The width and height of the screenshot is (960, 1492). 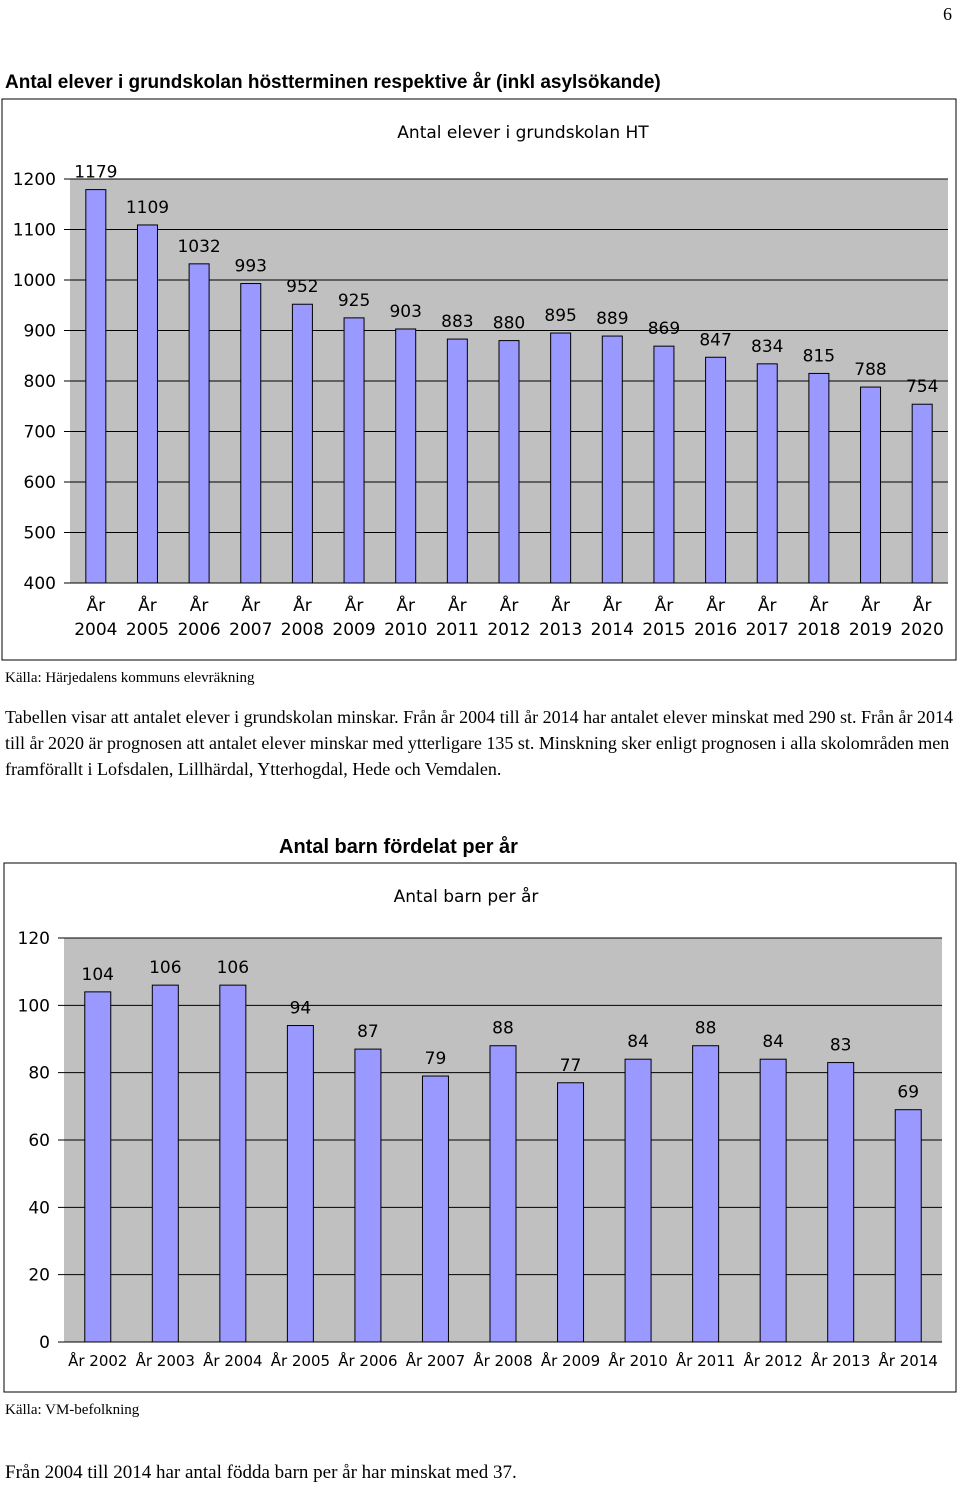 What do you see at coordinates (39, 1276) in the screenshot?
I see `y-tick-label: 20` at bounding box center [39, 1276].